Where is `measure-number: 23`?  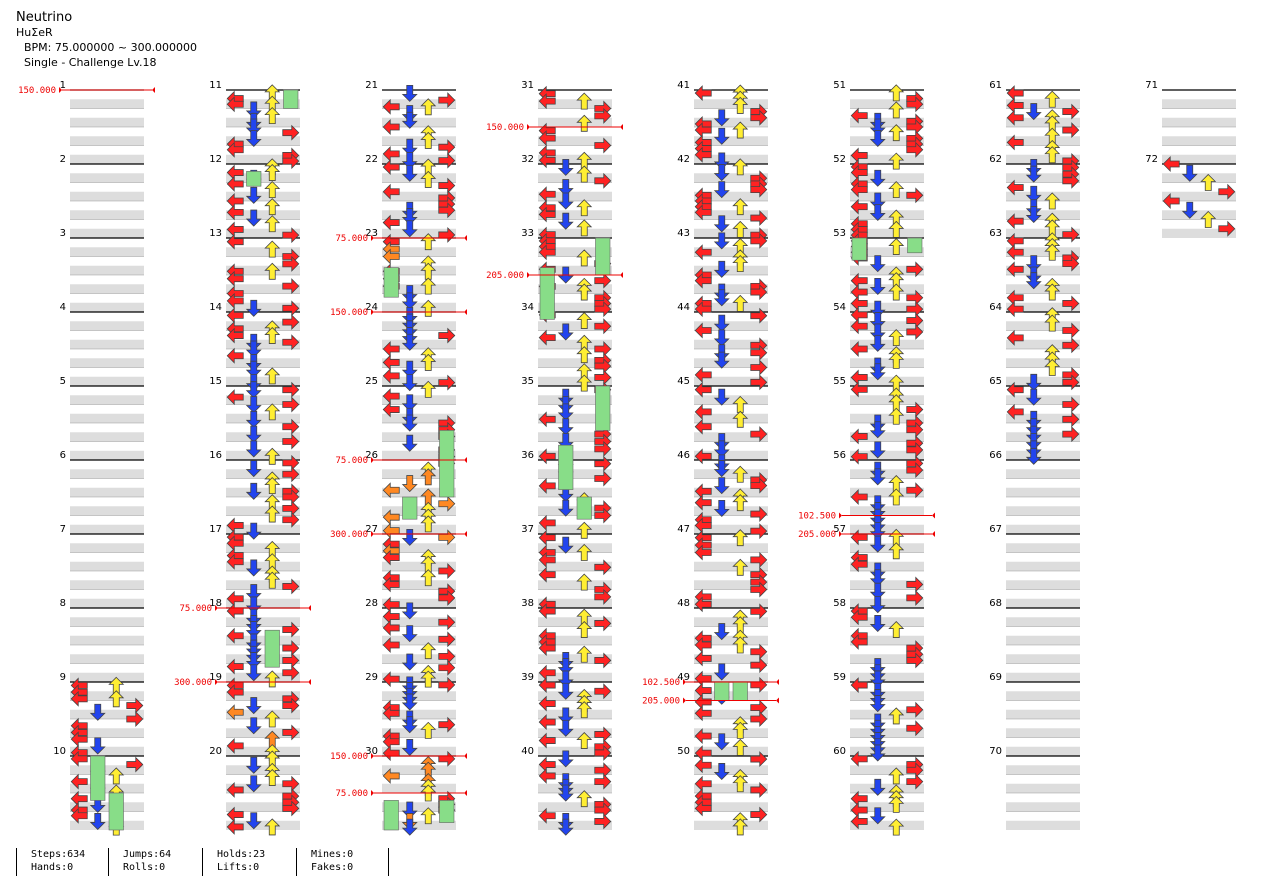 measure-number: 23 is located at coordinates (371, 233).